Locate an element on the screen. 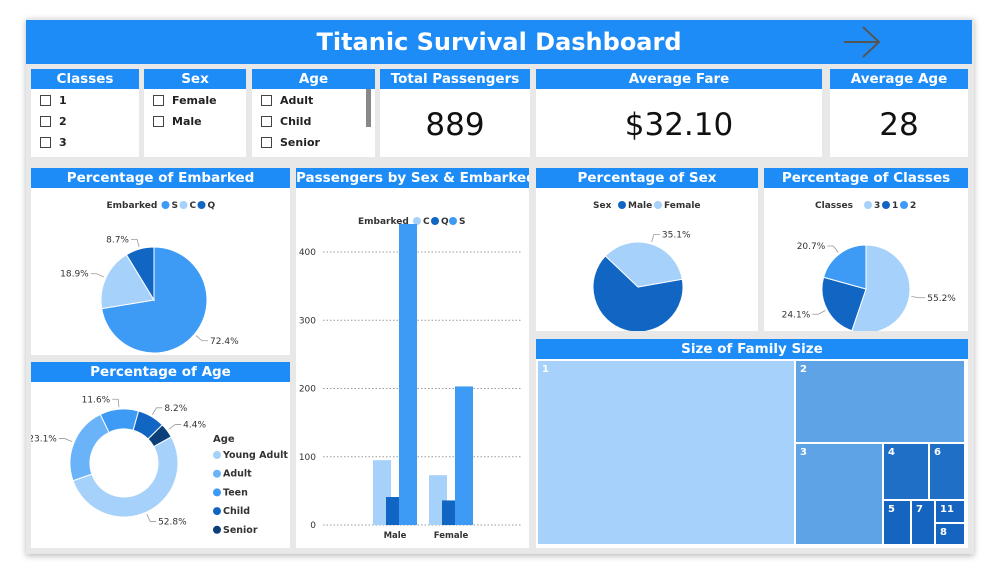 The image size is (1000, 576). chart-title: Percentage of Age is located at coordinates (160, 372).